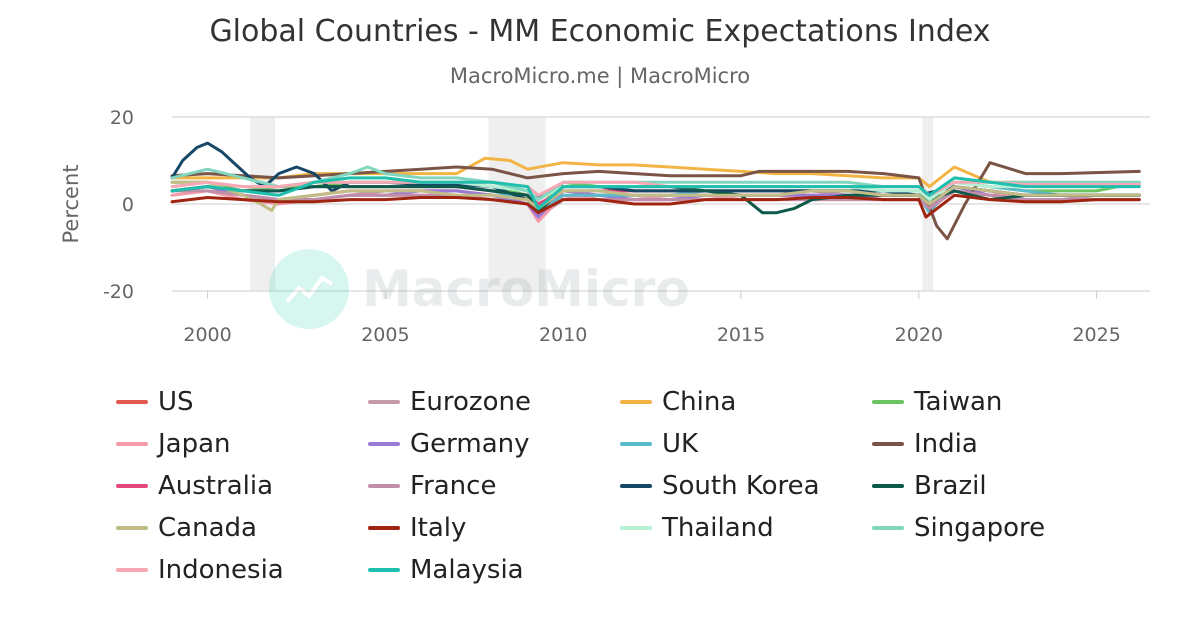  Describe the element at coordinates (467, 570) in the screenshot. I see `legend-label: Malaysia` at that location.